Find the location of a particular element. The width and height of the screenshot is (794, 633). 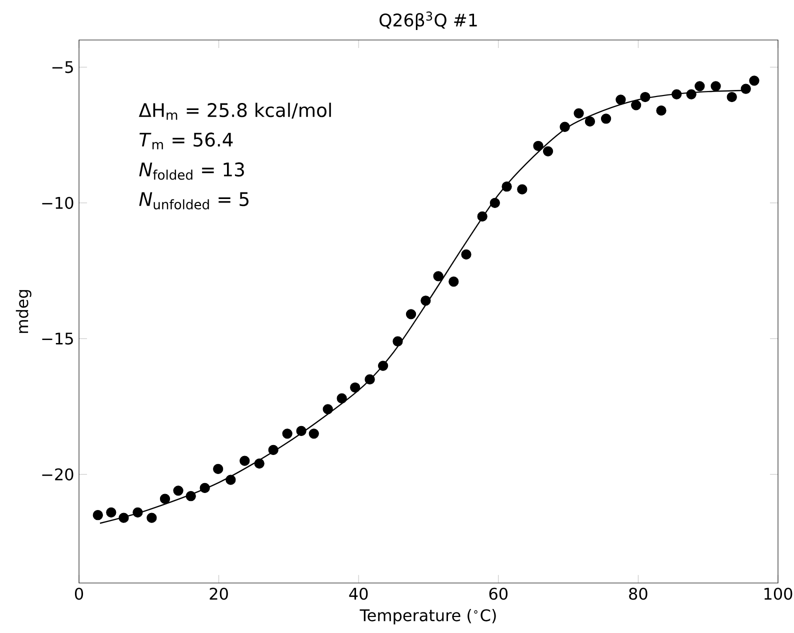

x-tick-label: 100 is located at coordinates (778, 594).